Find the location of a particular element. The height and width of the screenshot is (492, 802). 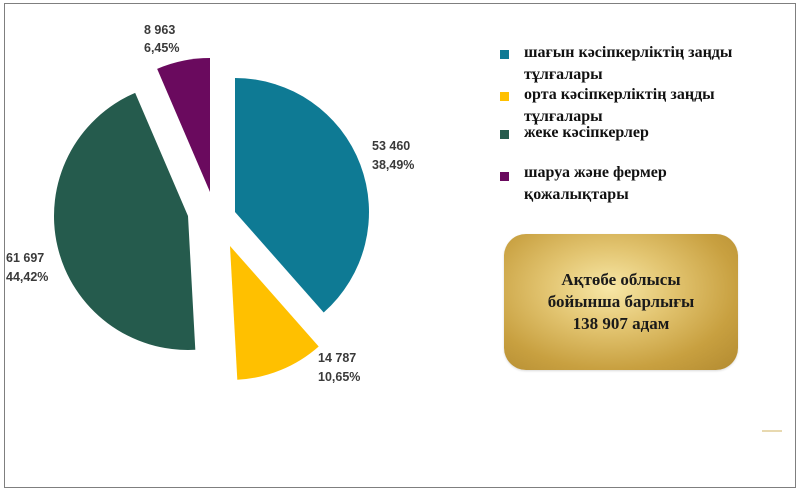

data-label-value-farms: 8 963 is located at coordinates (159, 30).